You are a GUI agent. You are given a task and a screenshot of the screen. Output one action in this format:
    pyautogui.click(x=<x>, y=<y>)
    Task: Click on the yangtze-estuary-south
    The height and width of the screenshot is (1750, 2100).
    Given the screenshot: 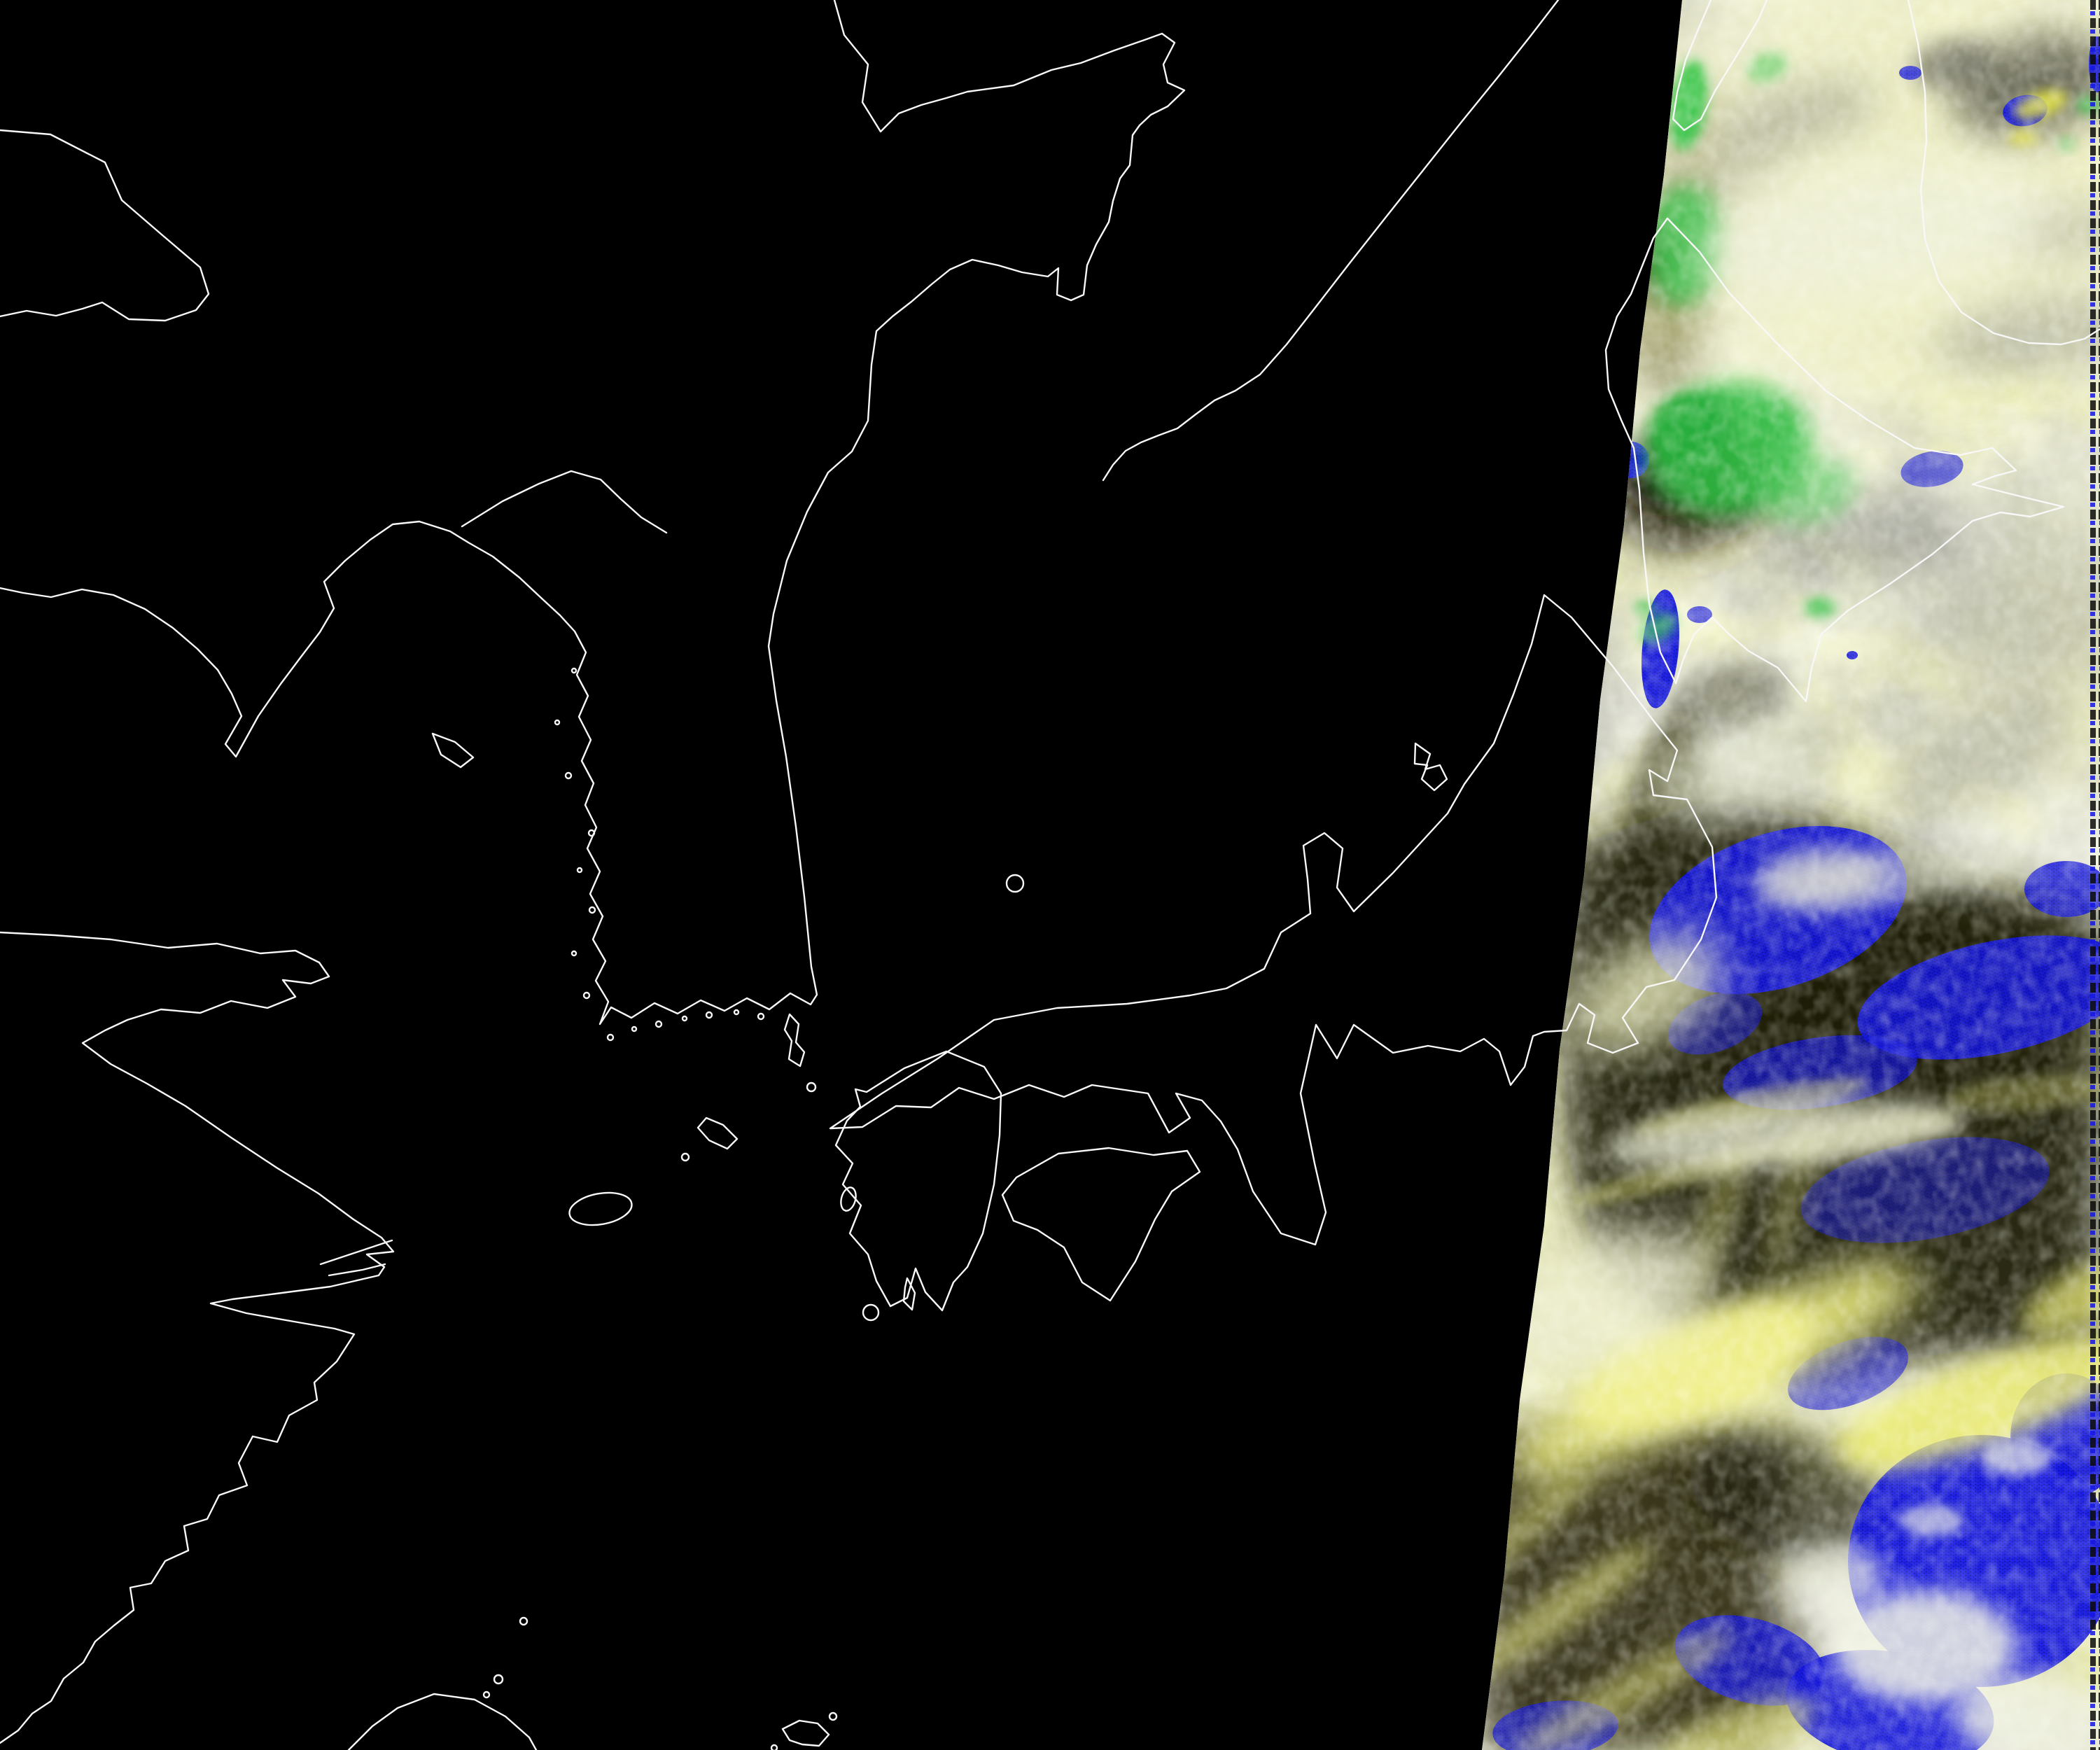 What is the action you would take?
    pyautogui.click(x=357, y=1270)
    